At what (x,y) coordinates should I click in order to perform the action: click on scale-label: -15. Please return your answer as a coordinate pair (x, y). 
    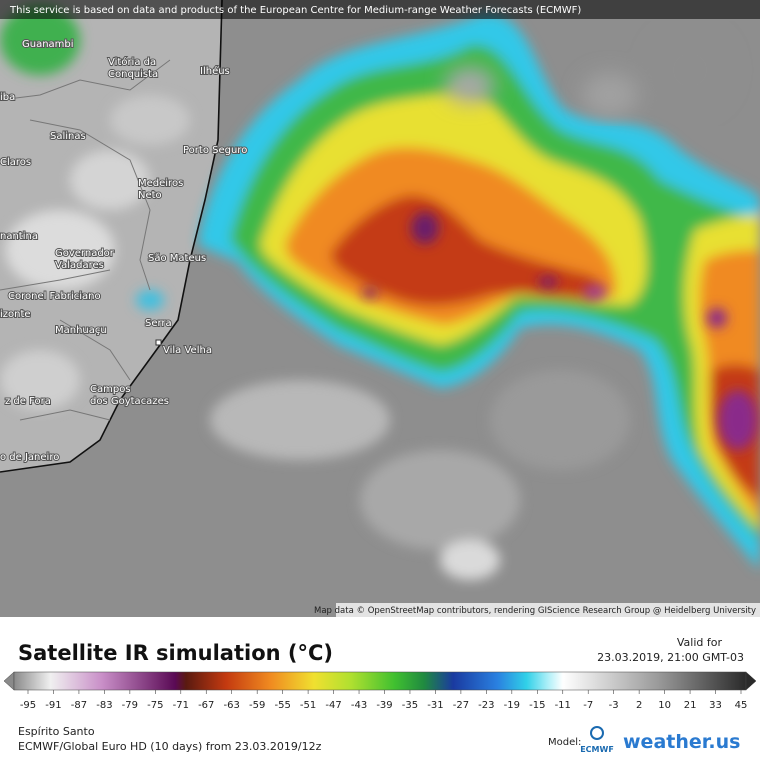
    Looking at the image, I should click on (537, 705).